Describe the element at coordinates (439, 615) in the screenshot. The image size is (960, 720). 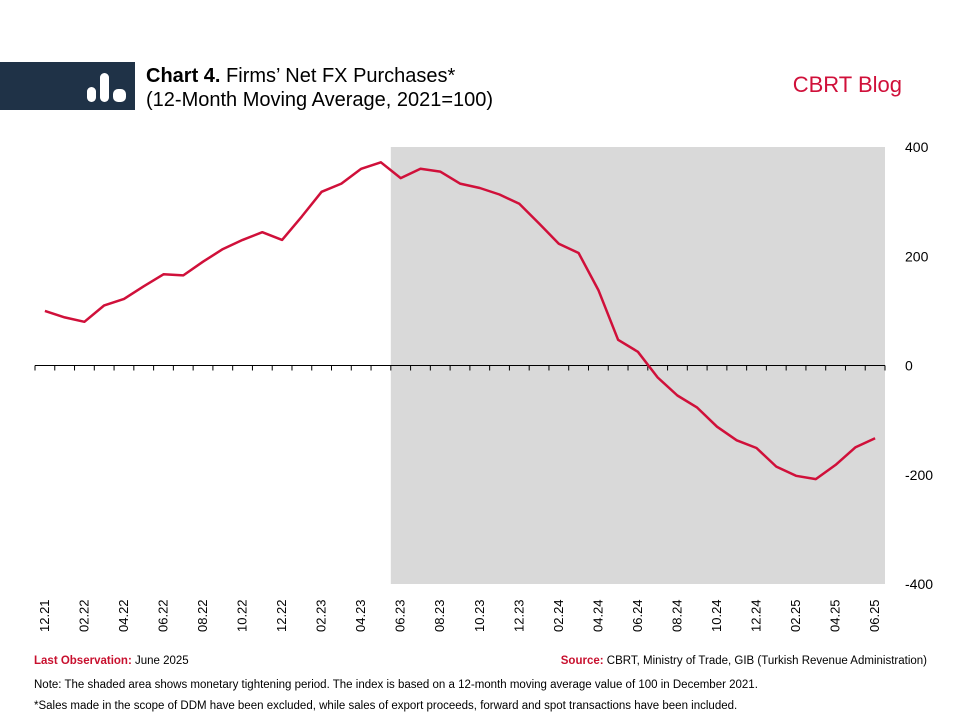
I see `x-tick-label: 08.23` at that location.